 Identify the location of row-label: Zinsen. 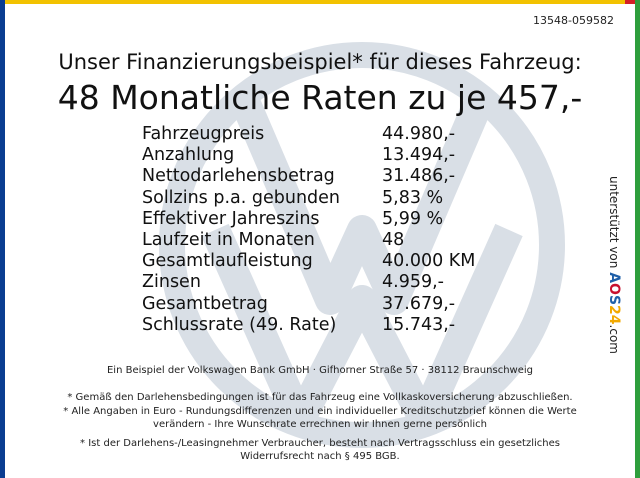
(171, 282).